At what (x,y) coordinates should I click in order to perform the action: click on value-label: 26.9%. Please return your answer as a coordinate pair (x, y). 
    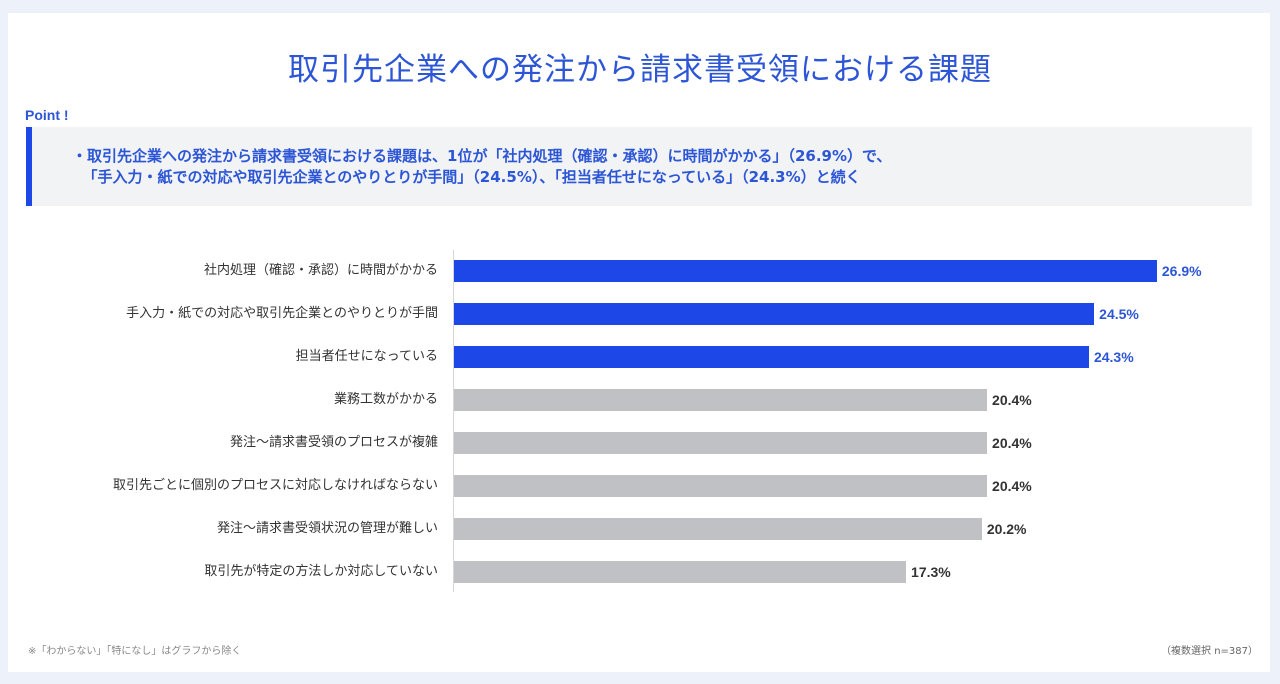
    Looking at the image, I should click on (1181, 271).